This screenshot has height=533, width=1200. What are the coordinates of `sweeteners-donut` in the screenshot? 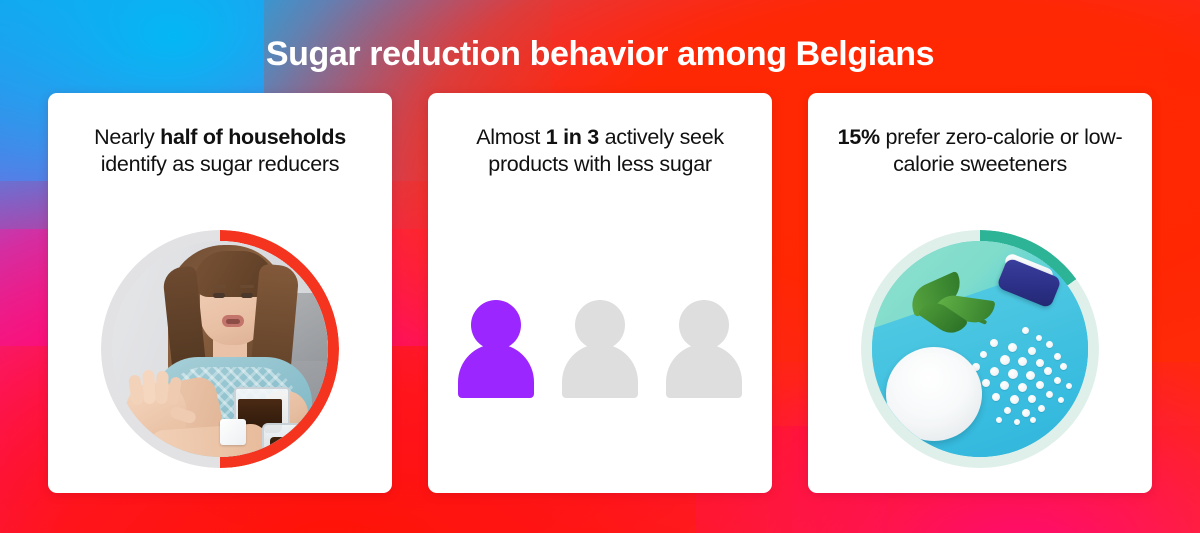 It's located at (980, 349).